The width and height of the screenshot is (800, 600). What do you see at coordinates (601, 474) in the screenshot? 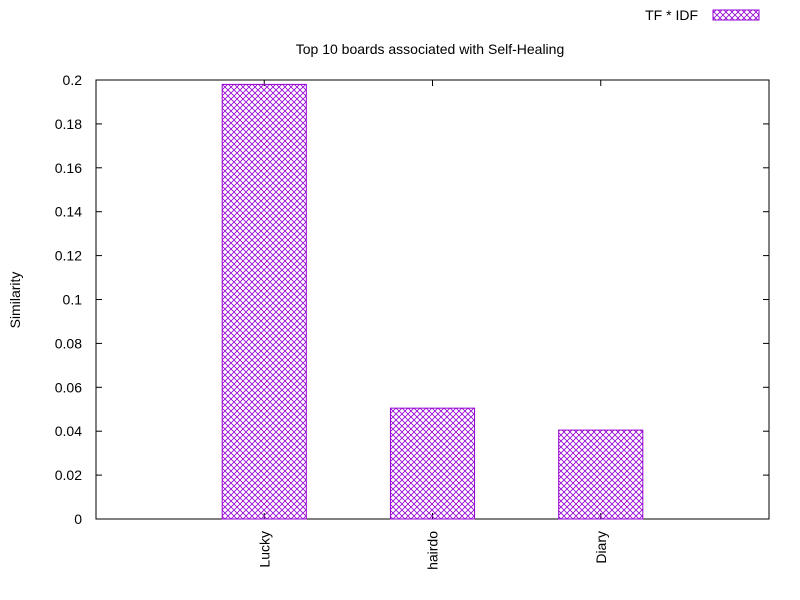
I see `bar-diary` at bounding box center [601, 474].